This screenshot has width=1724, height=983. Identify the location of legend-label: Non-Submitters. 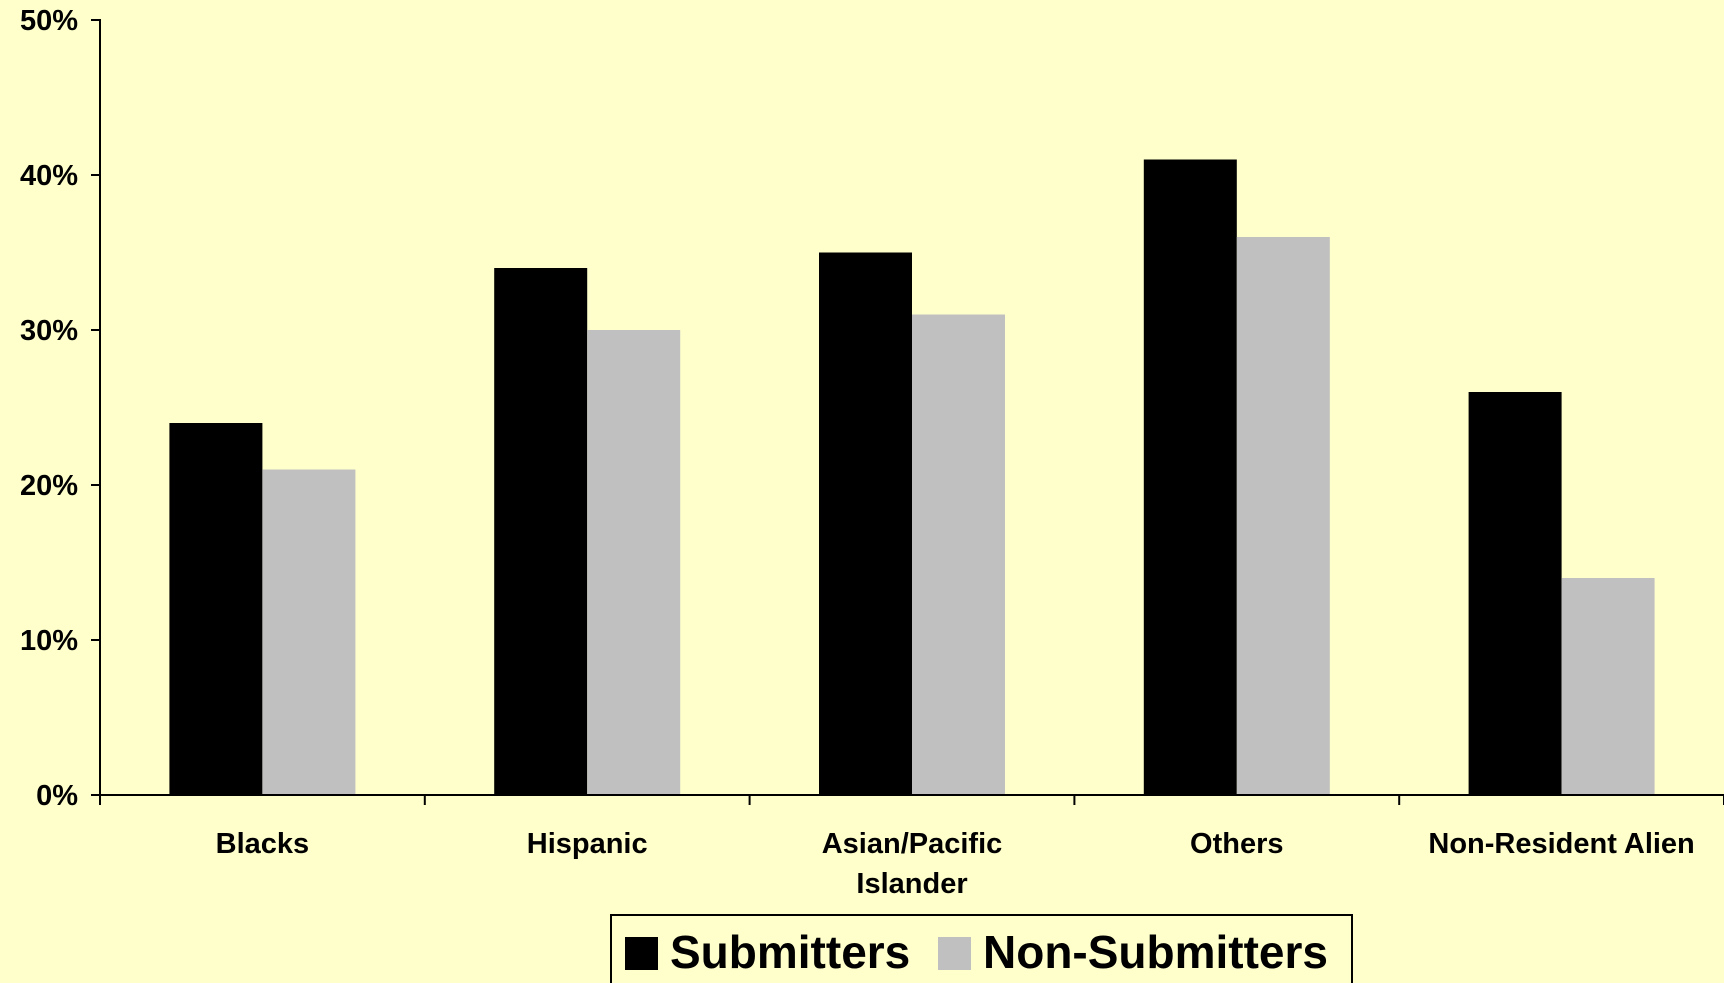
(1155, 952).